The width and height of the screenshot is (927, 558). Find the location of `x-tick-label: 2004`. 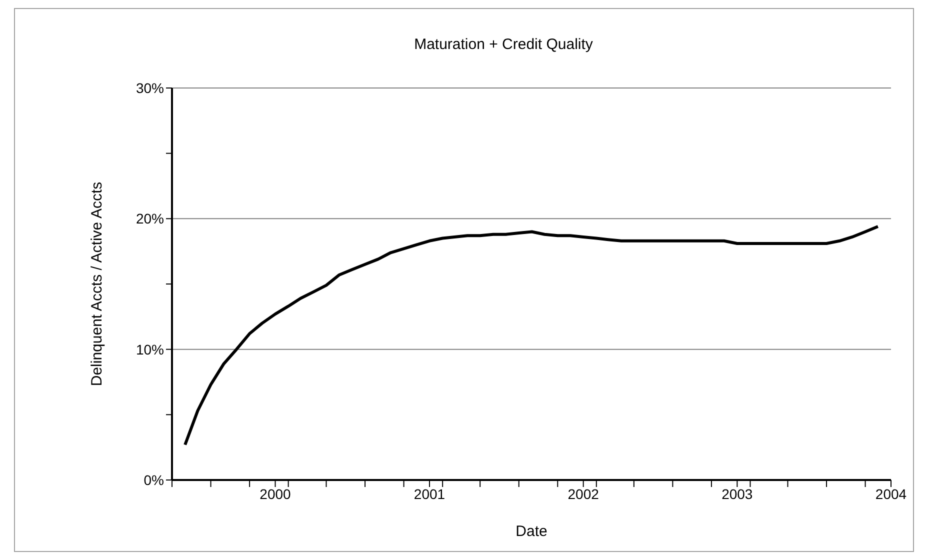

x-tick-label: 2004 is located at coordinates (891, 494).